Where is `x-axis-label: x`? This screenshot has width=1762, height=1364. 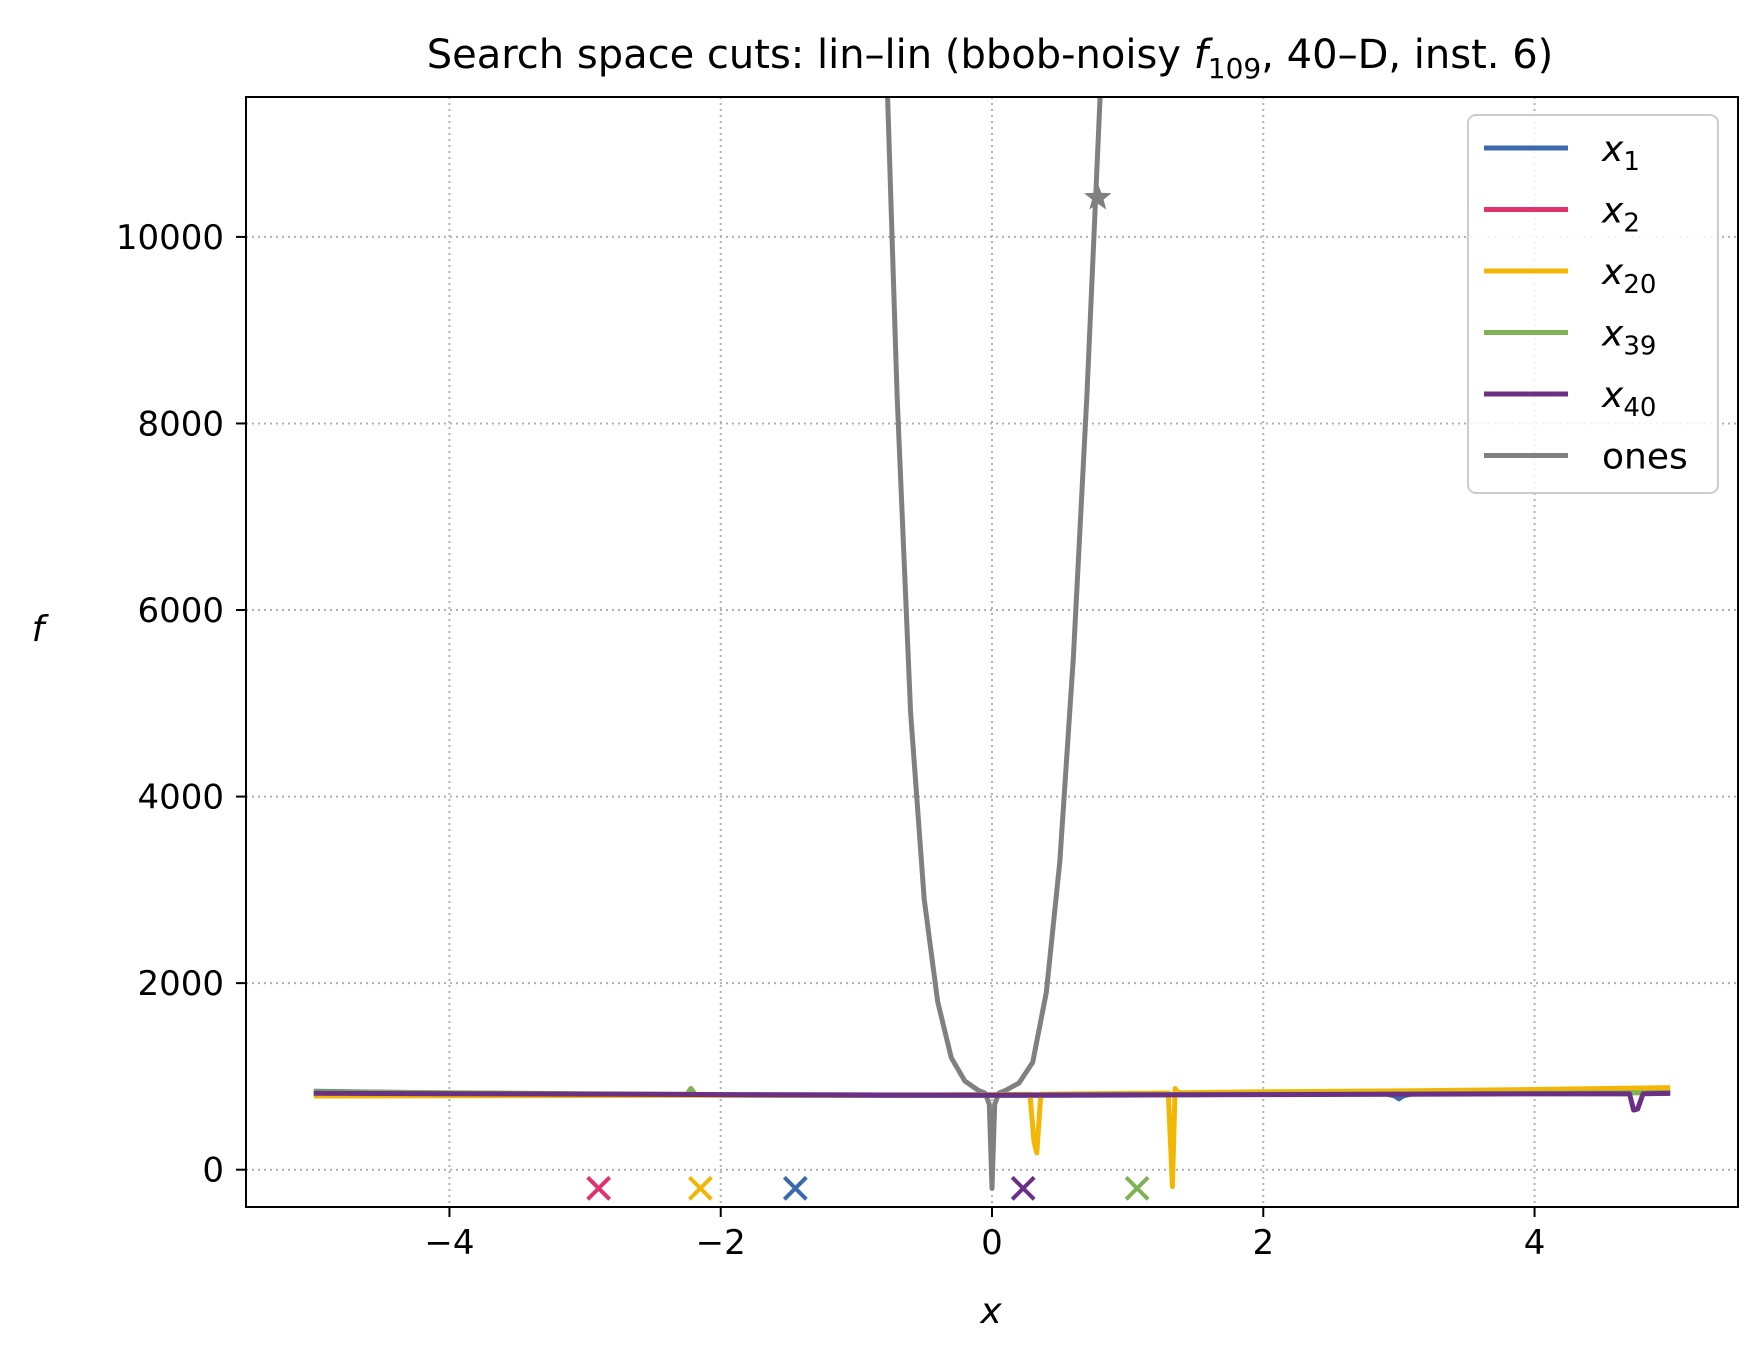 x-axis-label: x is located at coordinates (990, 1311).